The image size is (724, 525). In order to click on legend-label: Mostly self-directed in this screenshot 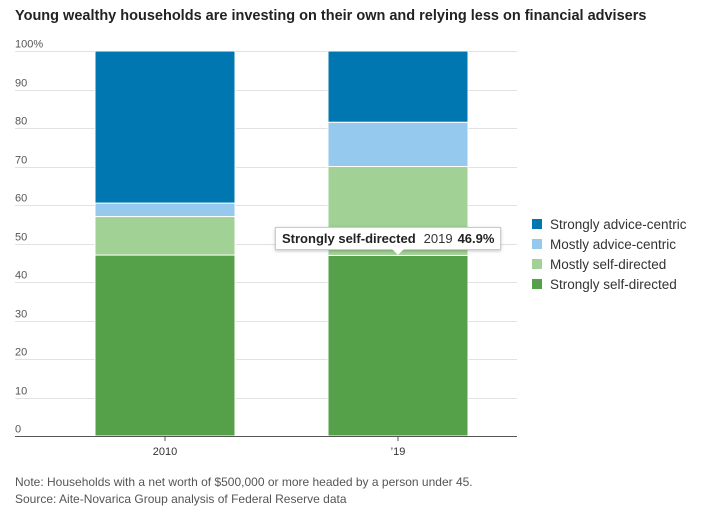, I will do `click(608, 264)`.